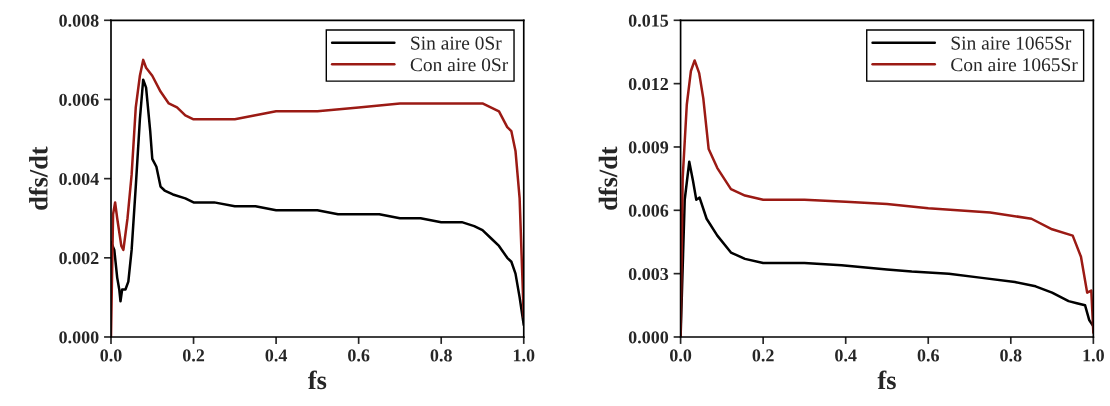 Image resolution: width=1110 pixels, height=406 pixels. Describe the element at coordinates (79, 20) in the screenshot. I see `y-tick-label: 0.008` at that location.